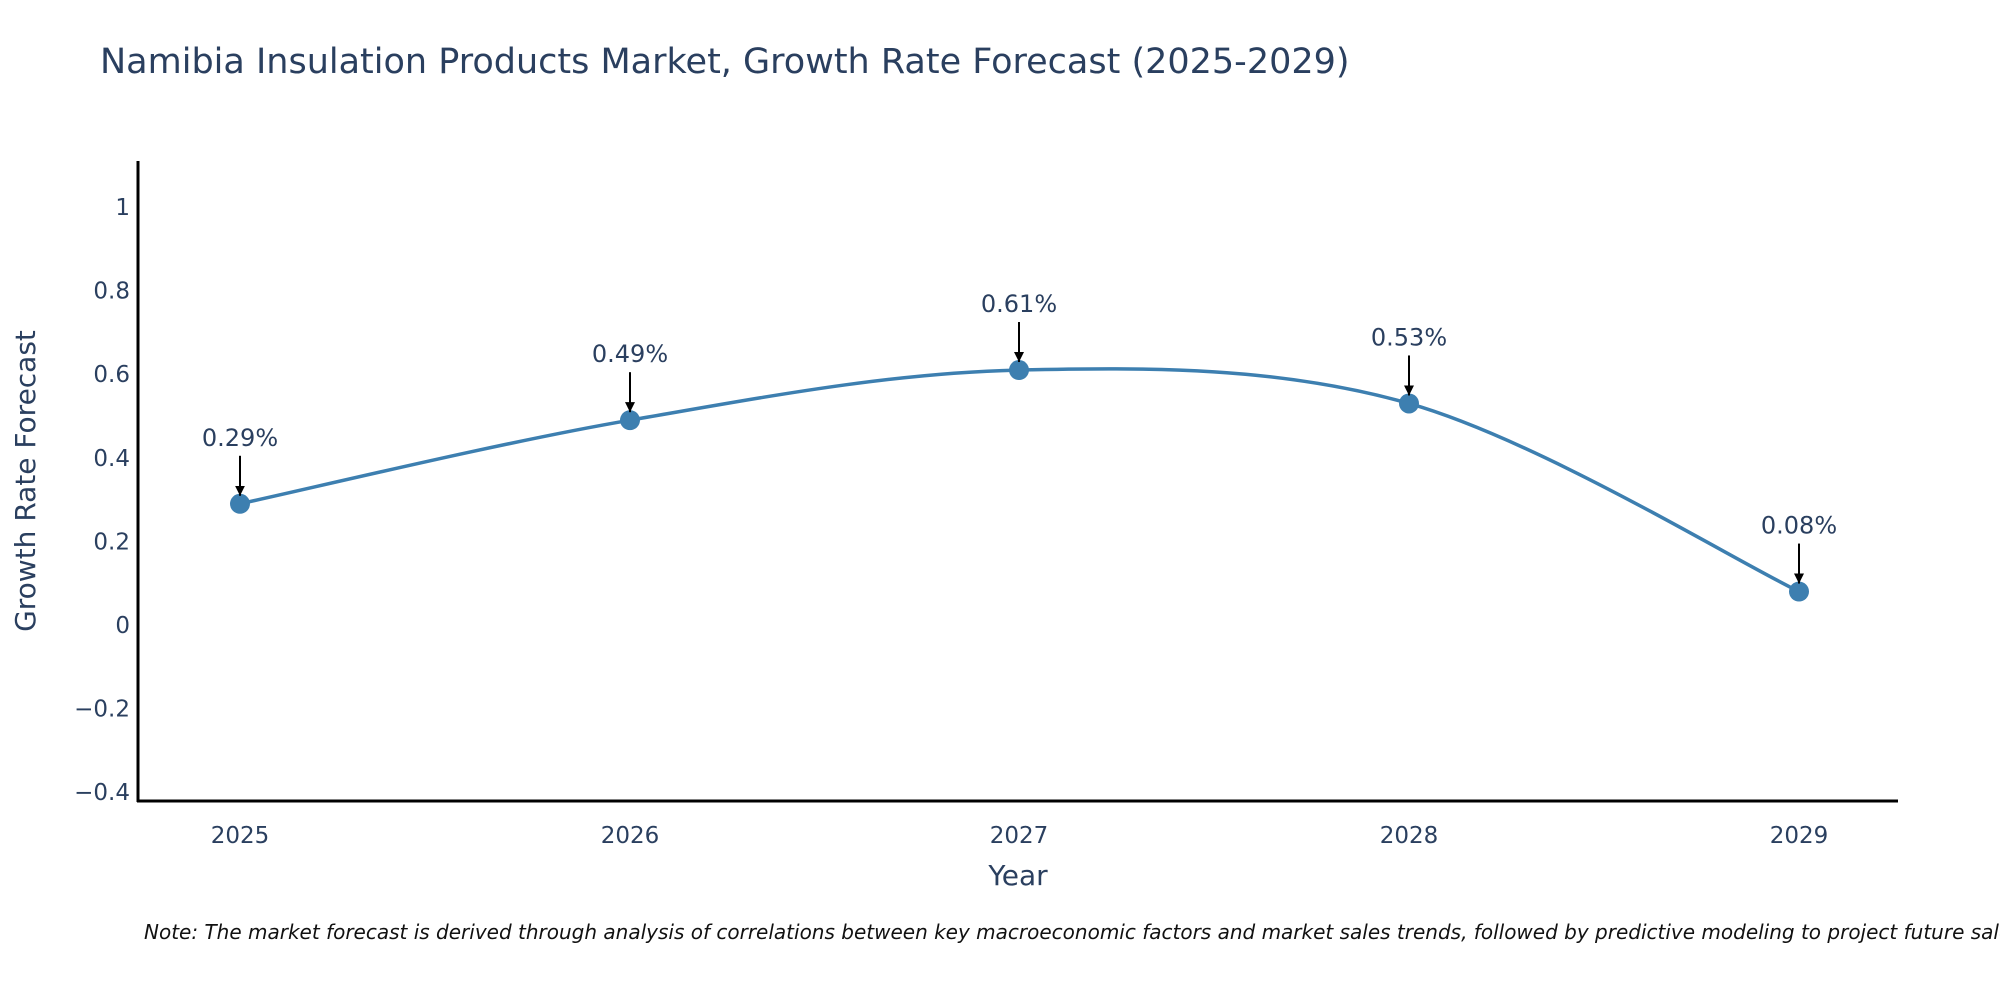 This screenshot has height=1000, width=2000. I want to click on data-label: 0.29%, so click(240, 438).